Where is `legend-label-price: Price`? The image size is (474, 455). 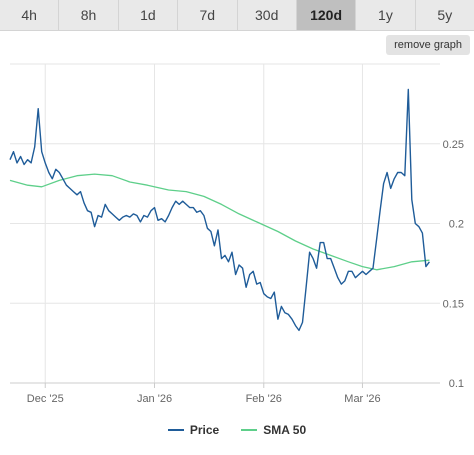 legend-label-price: Price is located at coordinates (204, 430).